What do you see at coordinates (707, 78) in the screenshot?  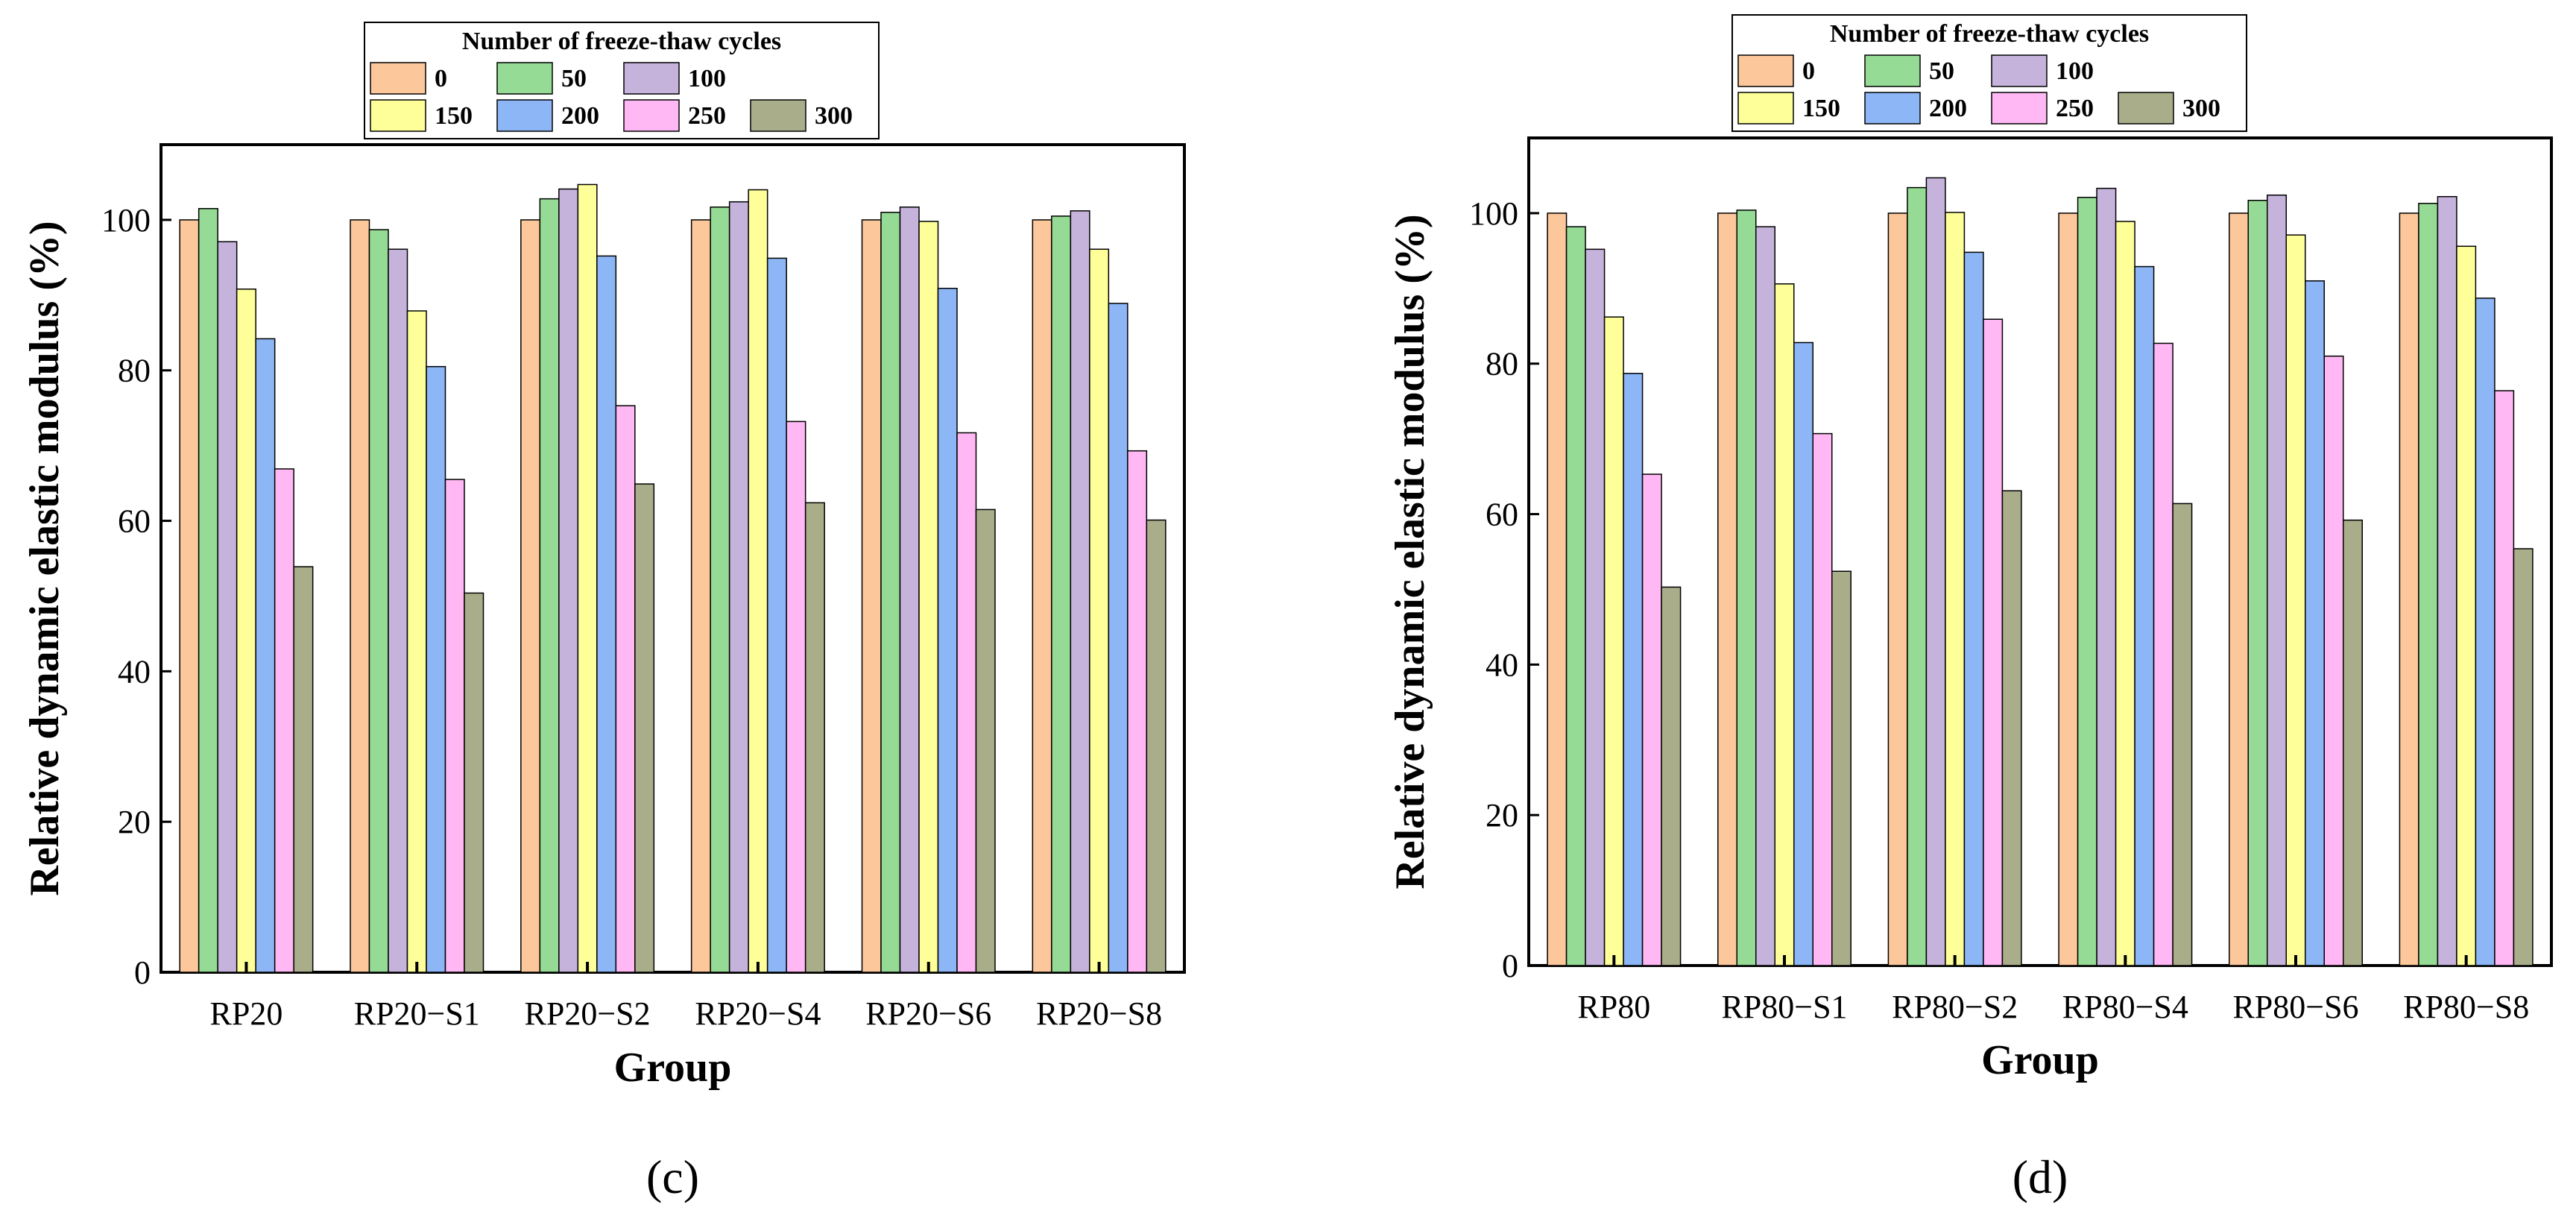 I see `legend-label-100: 100` at bounding box center [707, 78].